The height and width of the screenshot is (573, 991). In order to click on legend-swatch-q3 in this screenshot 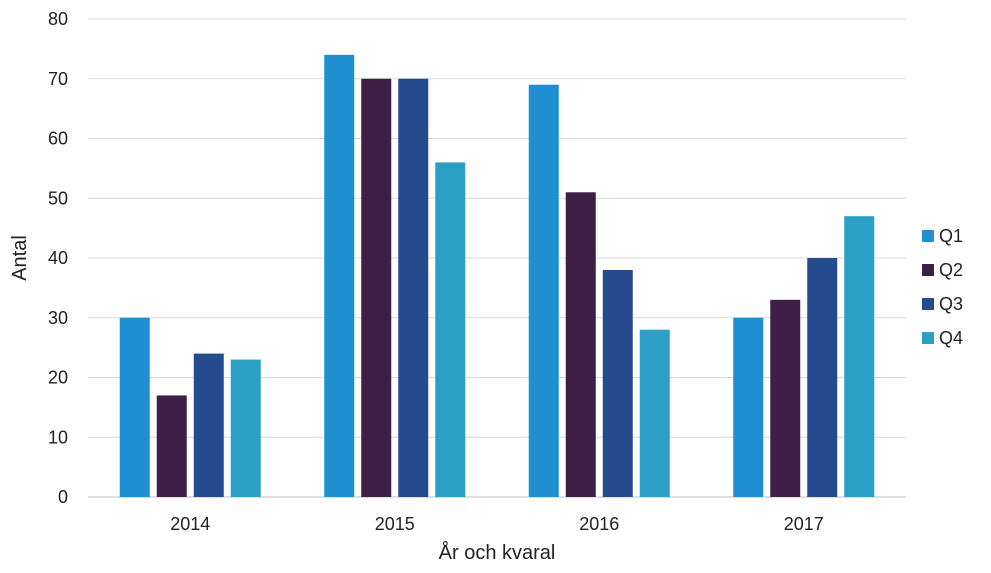, I will do `click(928, 304)`.